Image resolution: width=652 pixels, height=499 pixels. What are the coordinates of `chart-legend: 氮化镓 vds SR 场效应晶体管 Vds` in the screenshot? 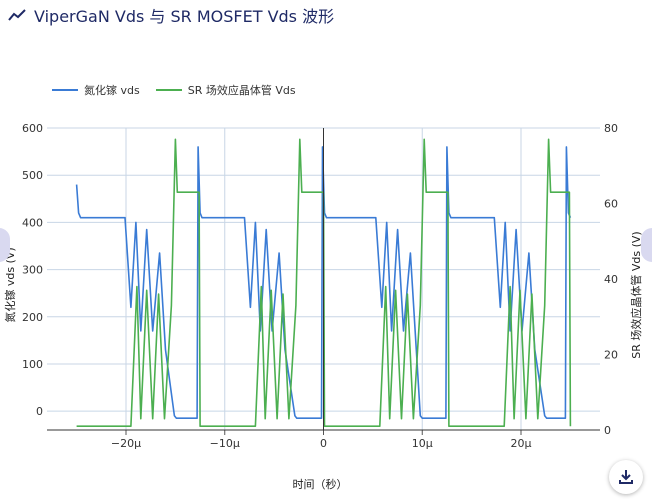 It's located at (182, 90).